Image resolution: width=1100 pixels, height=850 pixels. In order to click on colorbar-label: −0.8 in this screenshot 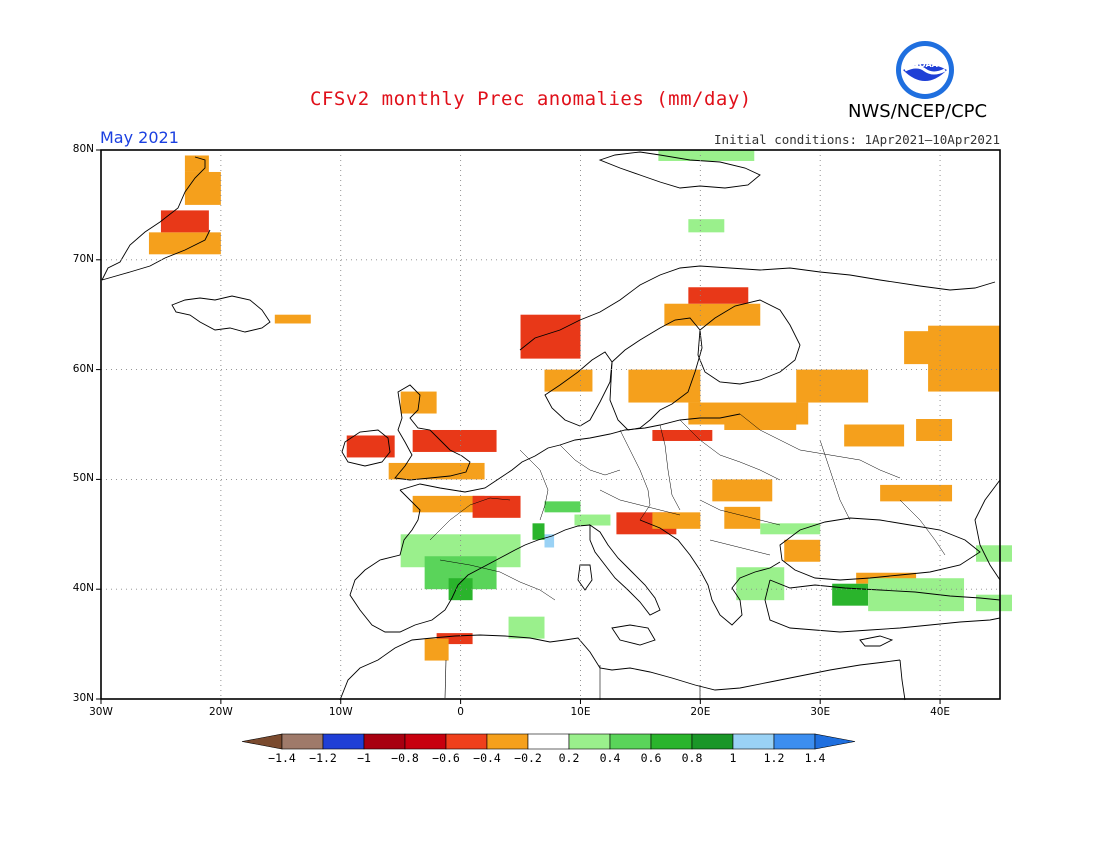, I will do `click(405, 758)`.